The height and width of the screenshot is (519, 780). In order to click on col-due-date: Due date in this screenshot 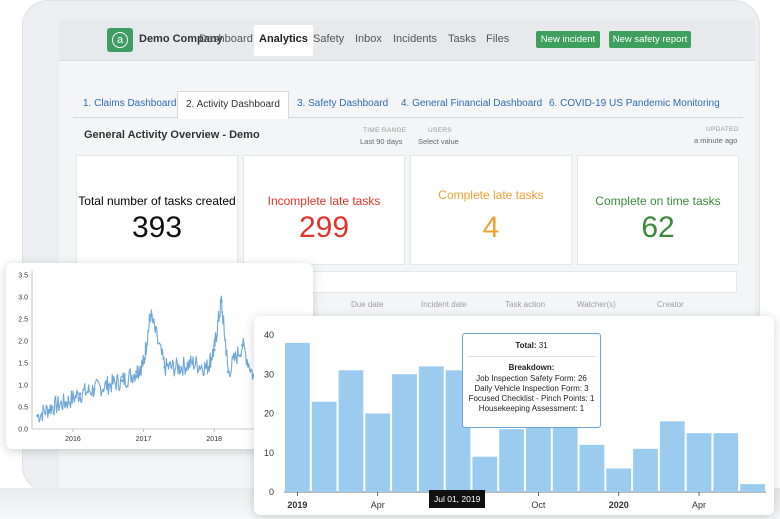, I will do `click(367, 304)`.